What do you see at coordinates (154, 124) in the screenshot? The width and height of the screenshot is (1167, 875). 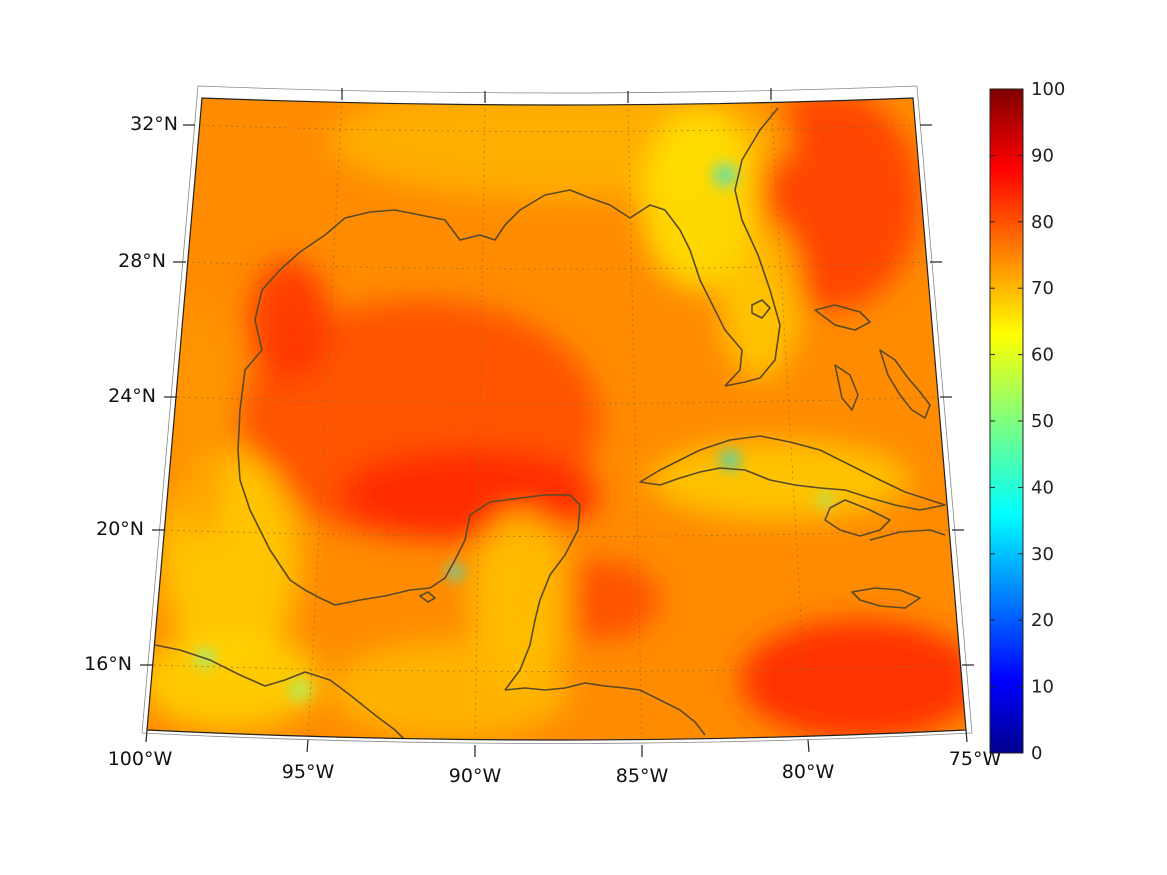 I see `lat-label-32n: 32°N` at bounding box center [154, 124].